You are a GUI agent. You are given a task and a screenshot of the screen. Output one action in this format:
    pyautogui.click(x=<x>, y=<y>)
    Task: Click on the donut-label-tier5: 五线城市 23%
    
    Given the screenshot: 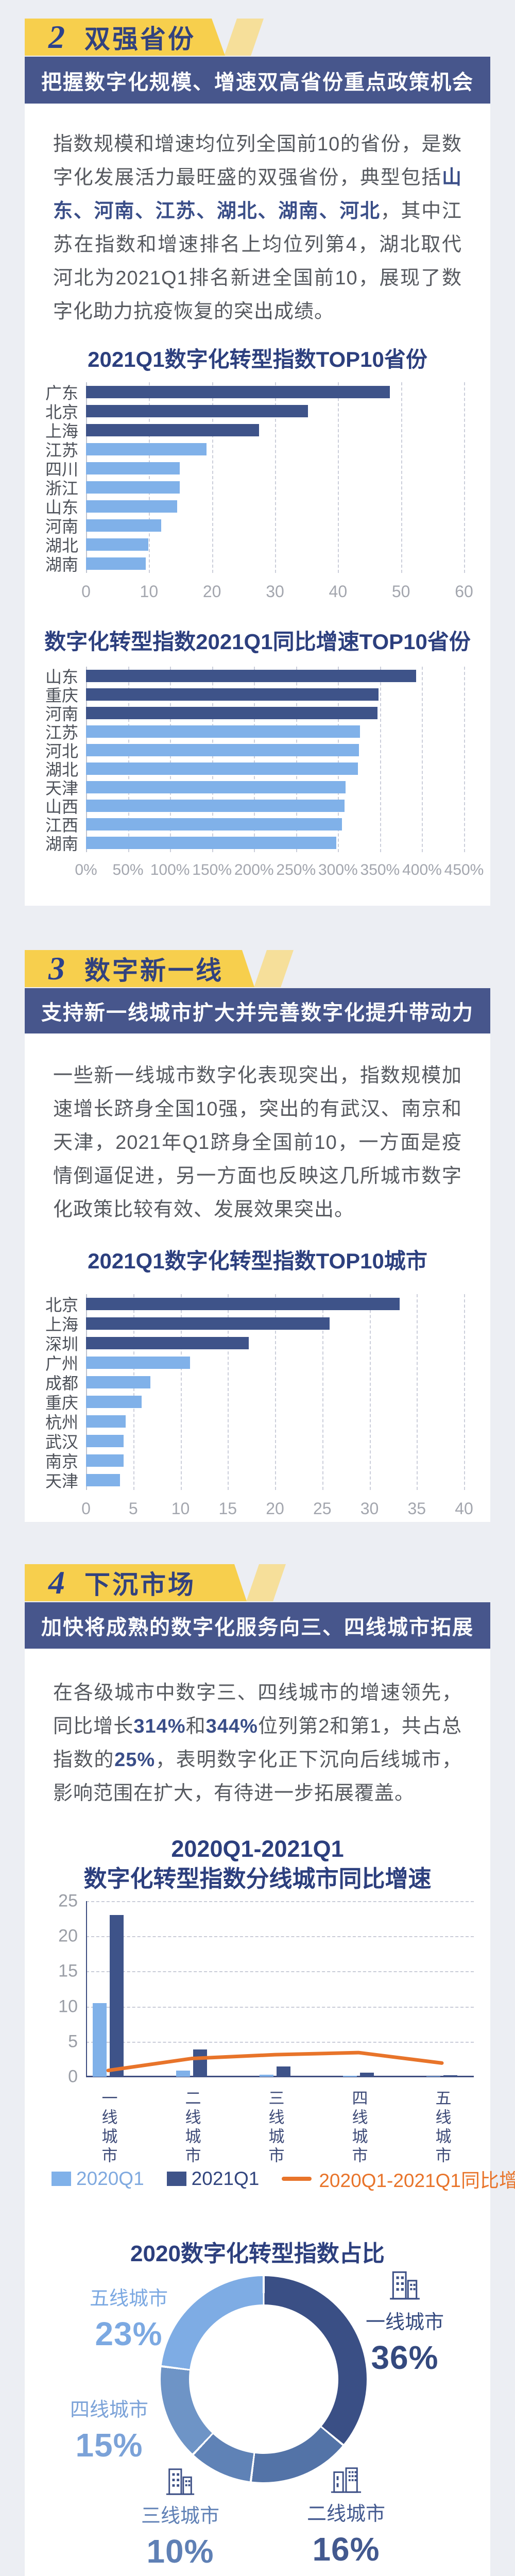 What is the action you would take?
    pyautogui.click(x=129, y=2318)
    